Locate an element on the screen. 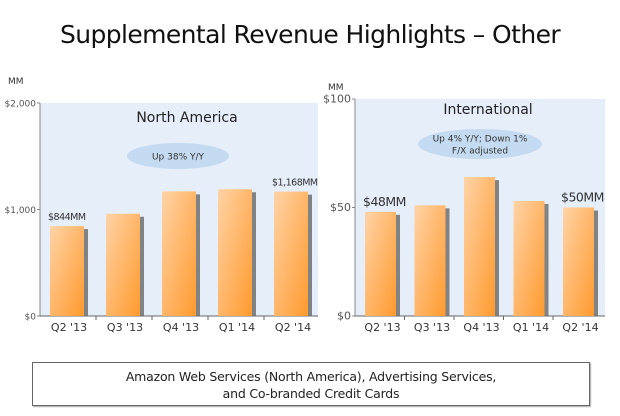 The width and height of the screenshot is (620, 416). data-label: $1,168MM is located at coordinates (295, 183).